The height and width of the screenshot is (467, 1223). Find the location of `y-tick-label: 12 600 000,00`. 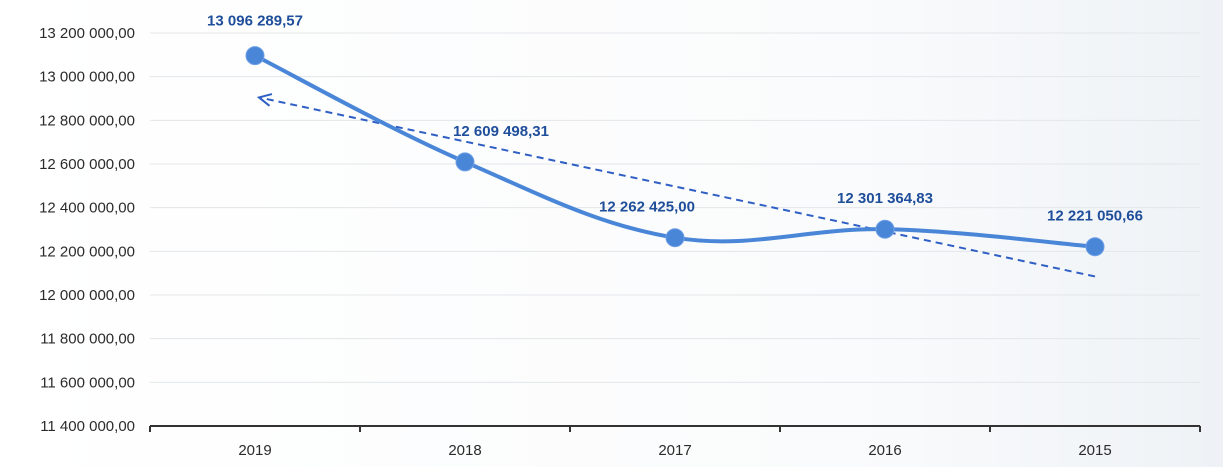

y-tick-label: 12 600 000,00 is located at coordinates (87, 164).